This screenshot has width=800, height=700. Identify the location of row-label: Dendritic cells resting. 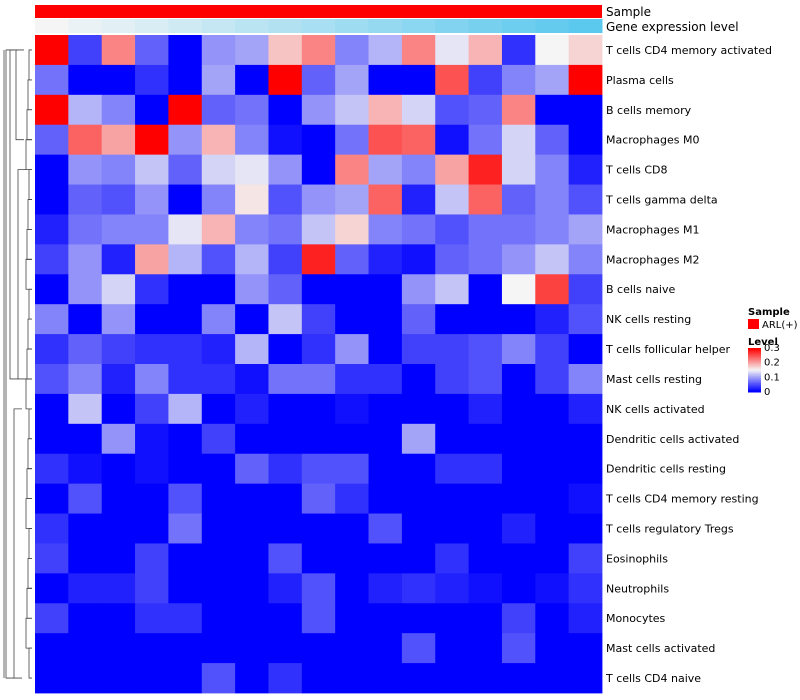
(666, 469).